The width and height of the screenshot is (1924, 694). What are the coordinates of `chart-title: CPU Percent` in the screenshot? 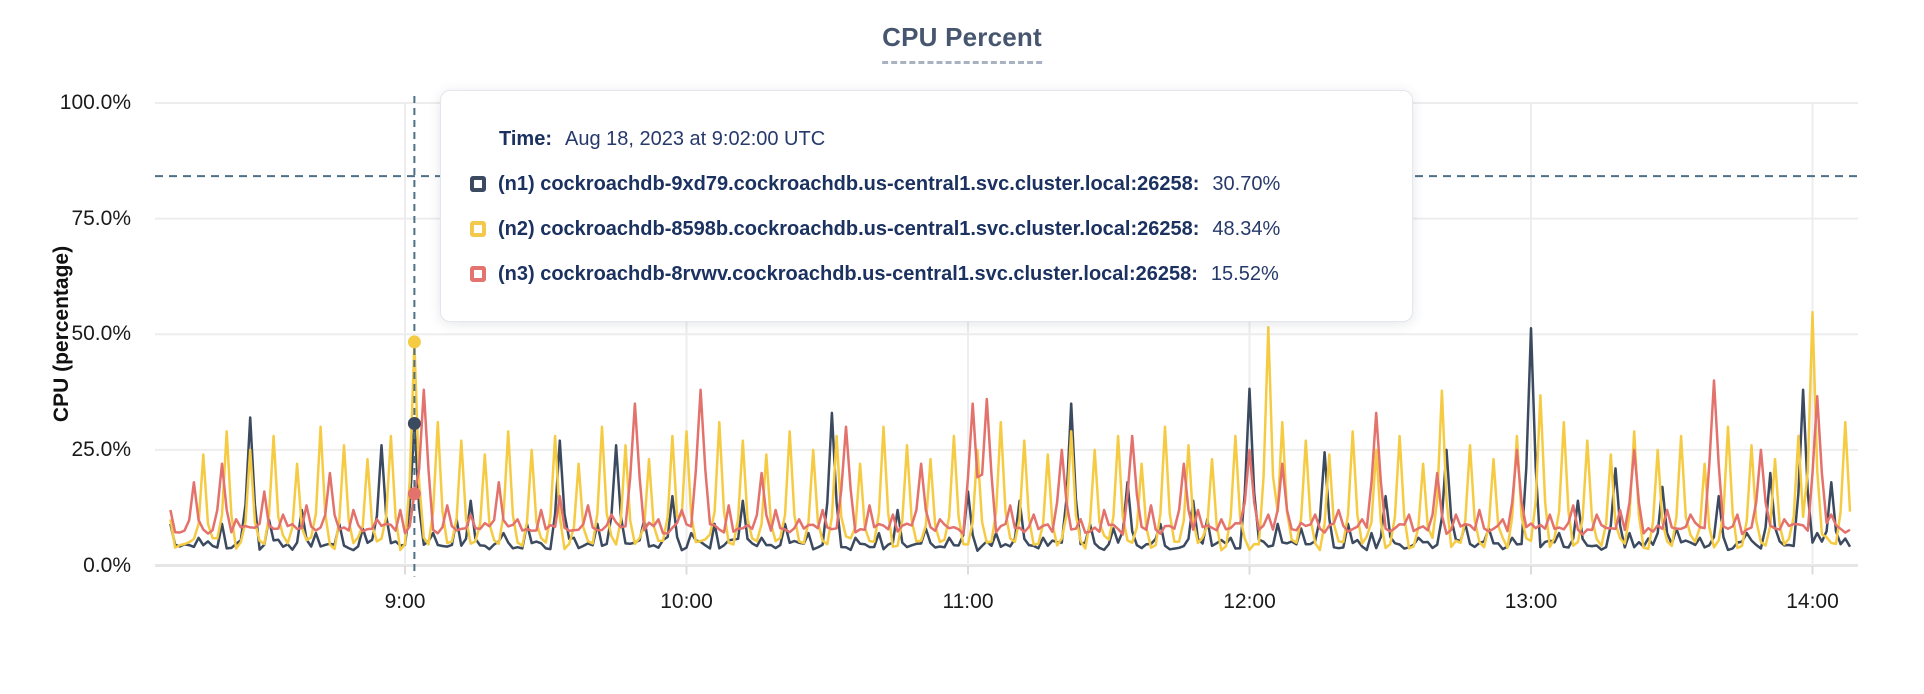 It's located at (962, 43).